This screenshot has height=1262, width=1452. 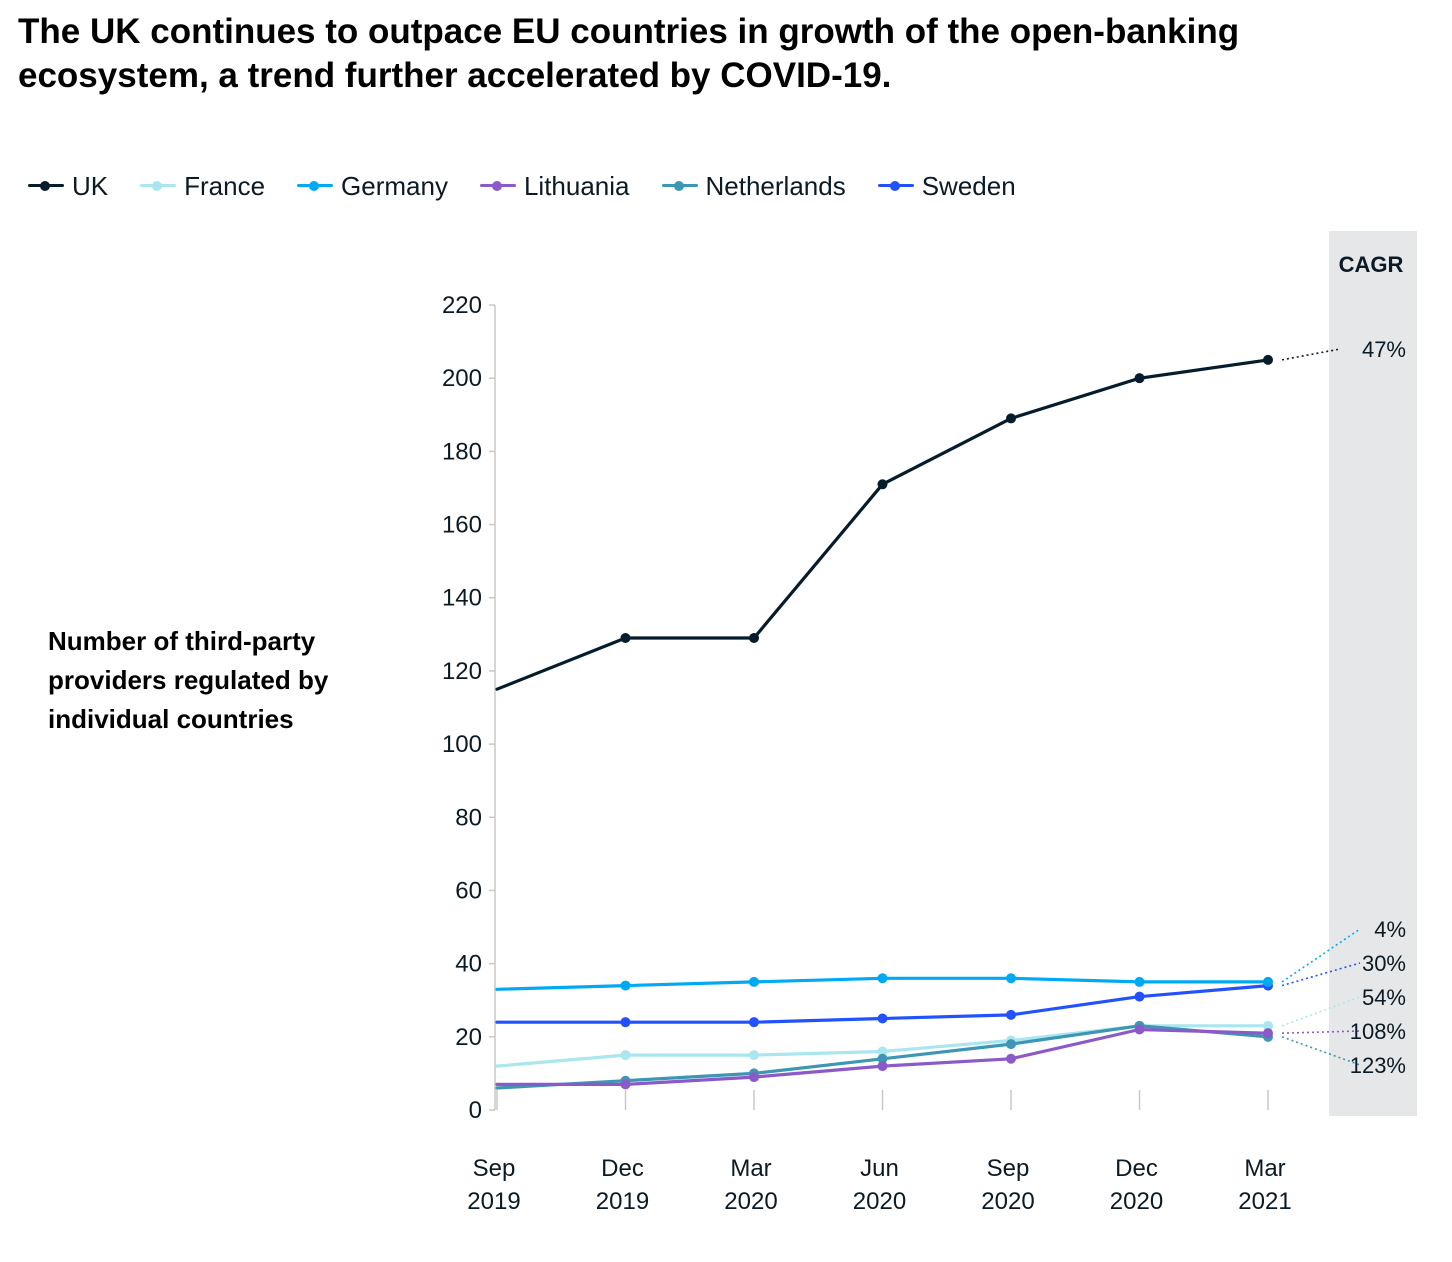 I want to click on y-tick-label-60: 60, so click(x=468, y=890).